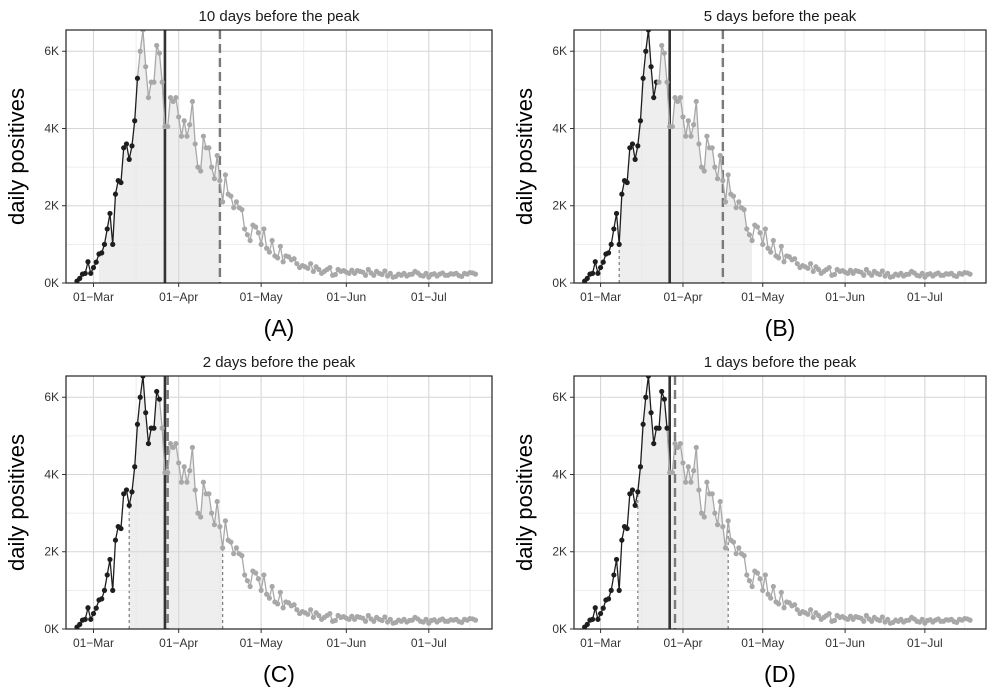  What do you see at coordinates (845, 643) in the screenshot?
I see `x-tick-label: 01−Jun` at bounding box center [845, 643].